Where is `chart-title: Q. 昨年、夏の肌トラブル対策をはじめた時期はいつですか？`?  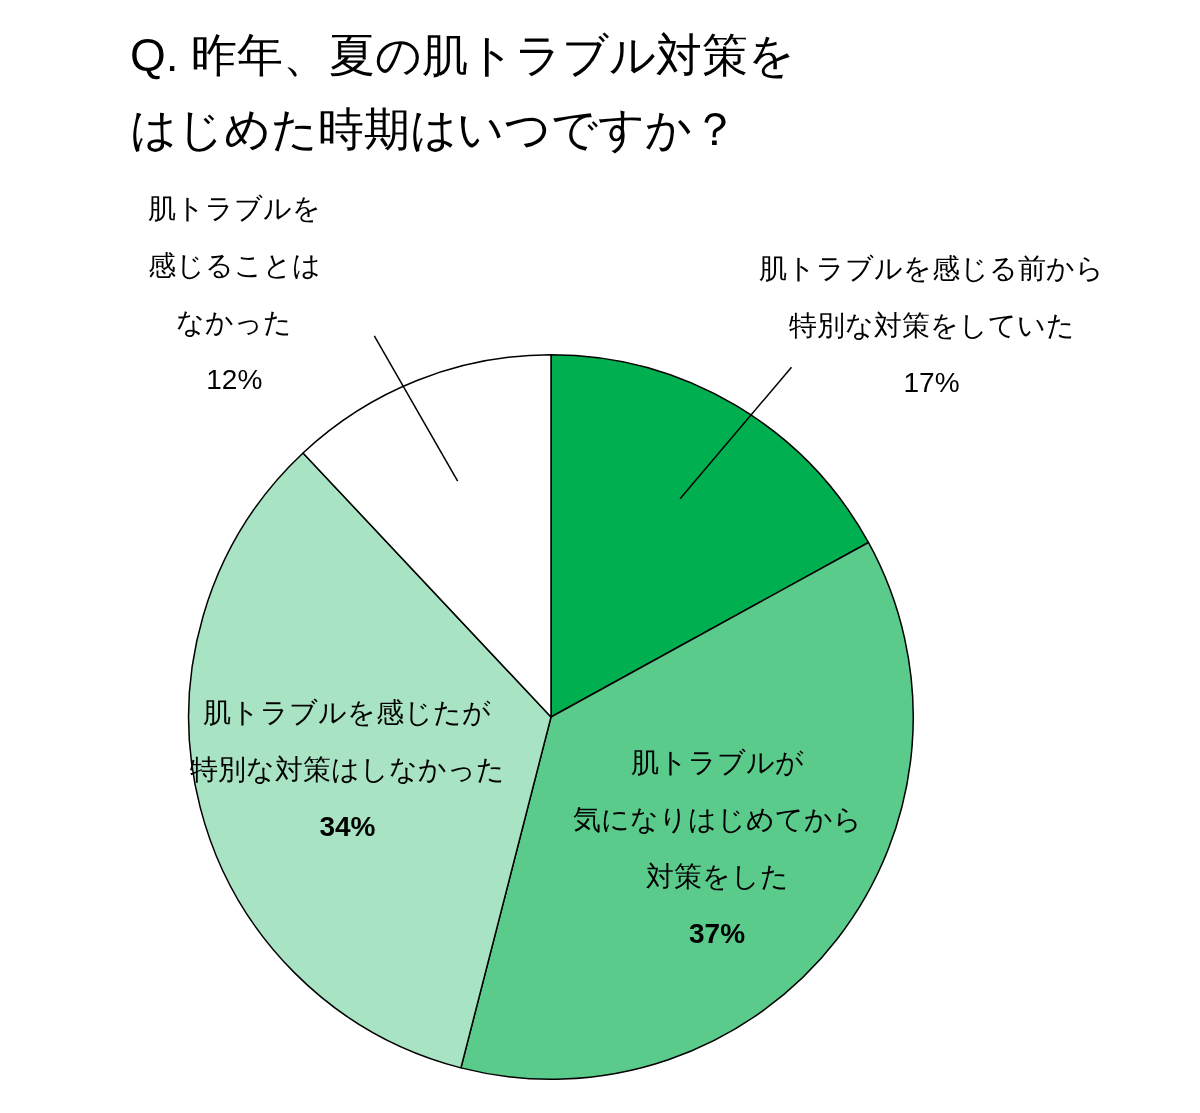 chart-title: Q. 昨年、夏の肌トラブル対策をはじめた時期はいつですか？ is located at coordinates (463, 92).